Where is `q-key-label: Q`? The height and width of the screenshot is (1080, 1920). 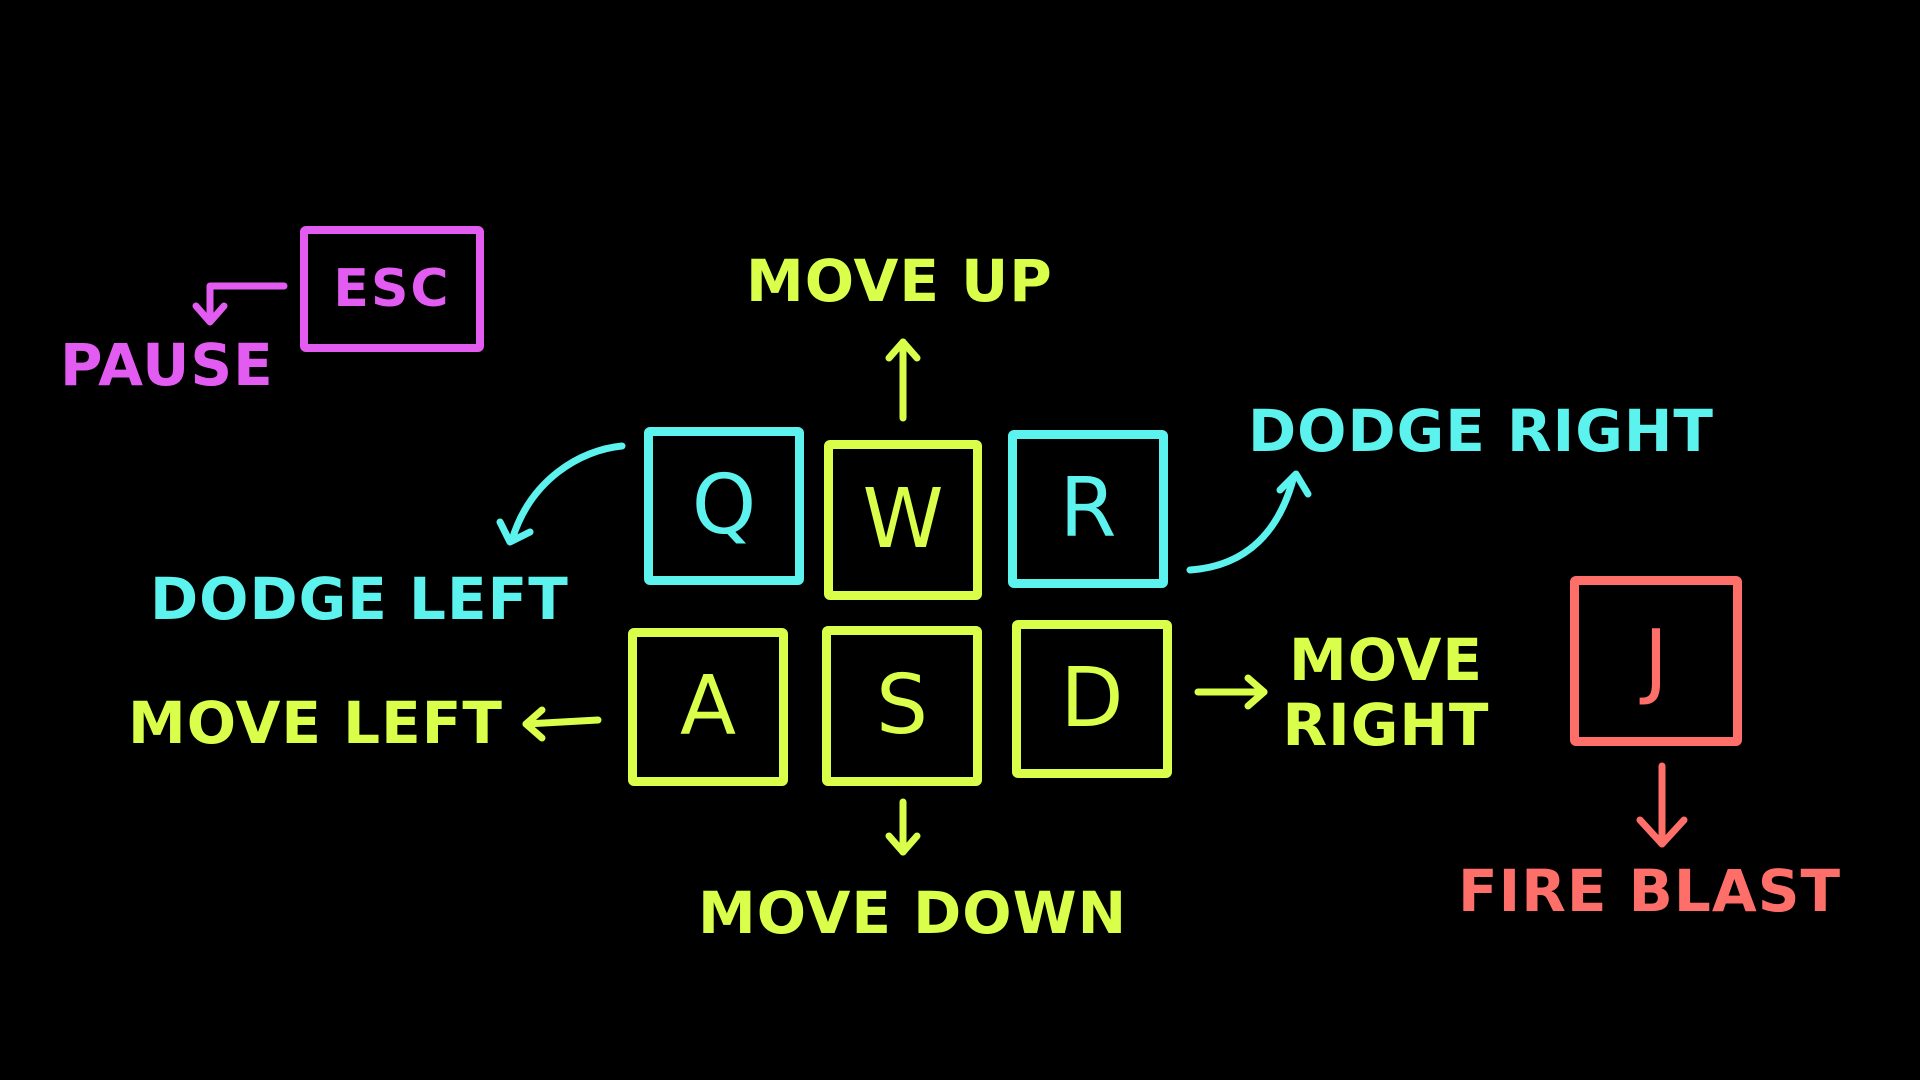
q-key-label: Q is located at coordinates (724, 505).